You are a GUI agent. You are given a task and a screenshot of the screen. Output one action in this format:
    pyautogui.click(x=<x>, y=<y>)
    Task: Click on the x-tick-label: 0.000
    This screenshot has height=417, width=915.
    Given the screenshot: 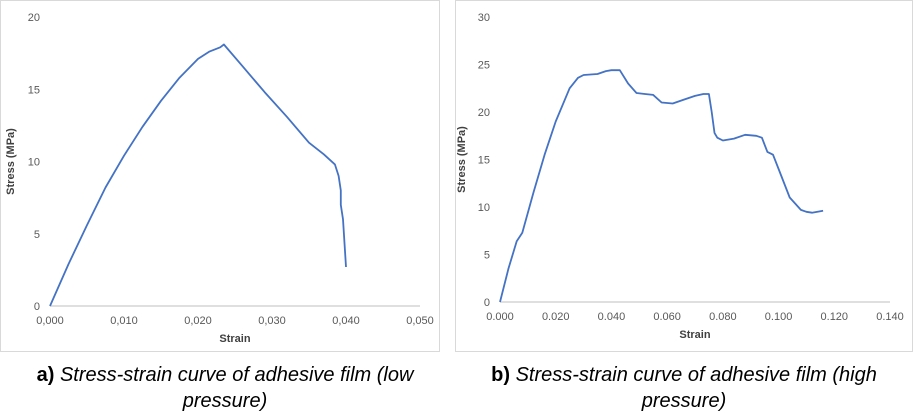 What is the action you would take?
    pyautogui.click(x=500, y=317)
    